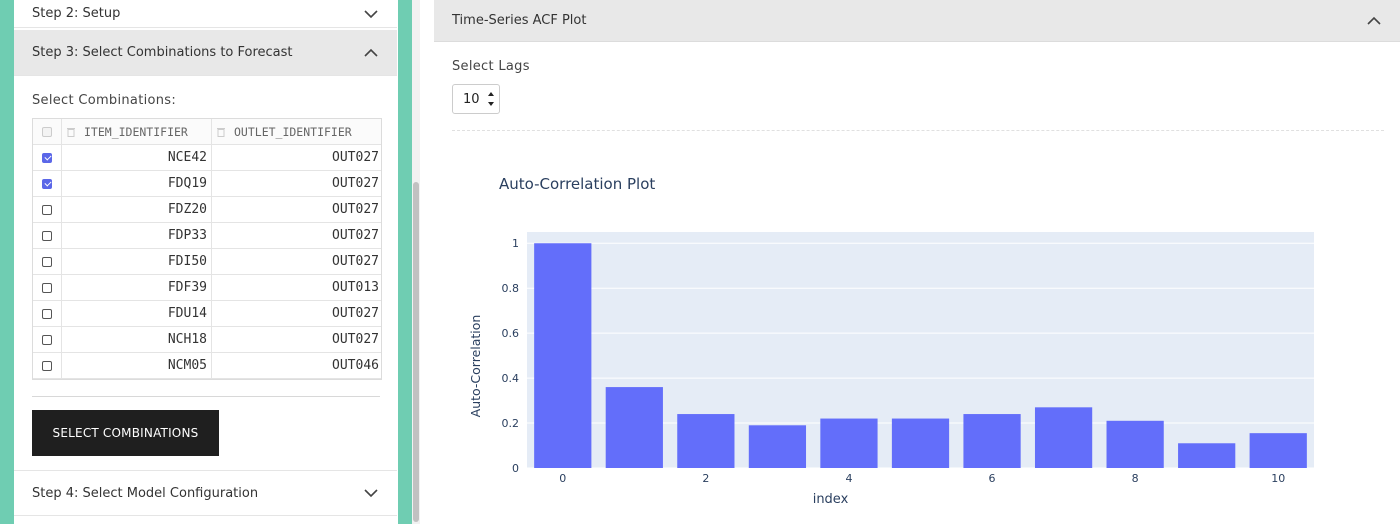 This screenshot has height=524, width=1400. Describe the element at coordinates (296, 131) in the screenshot. I see `column-header-outlet: OUTLET_IDENTIFIER` at that location.